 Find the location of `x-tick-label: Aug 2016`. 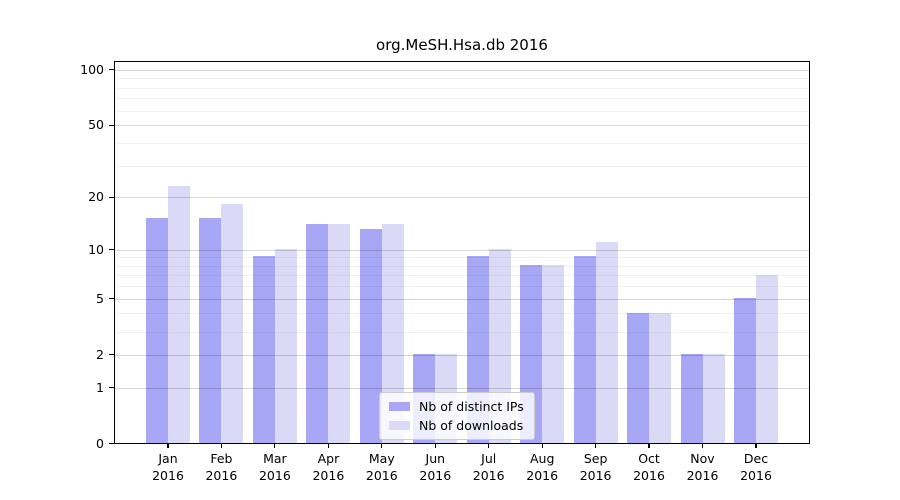

x-tick-label: Aug 2016 is located at coordinates (542, 468).